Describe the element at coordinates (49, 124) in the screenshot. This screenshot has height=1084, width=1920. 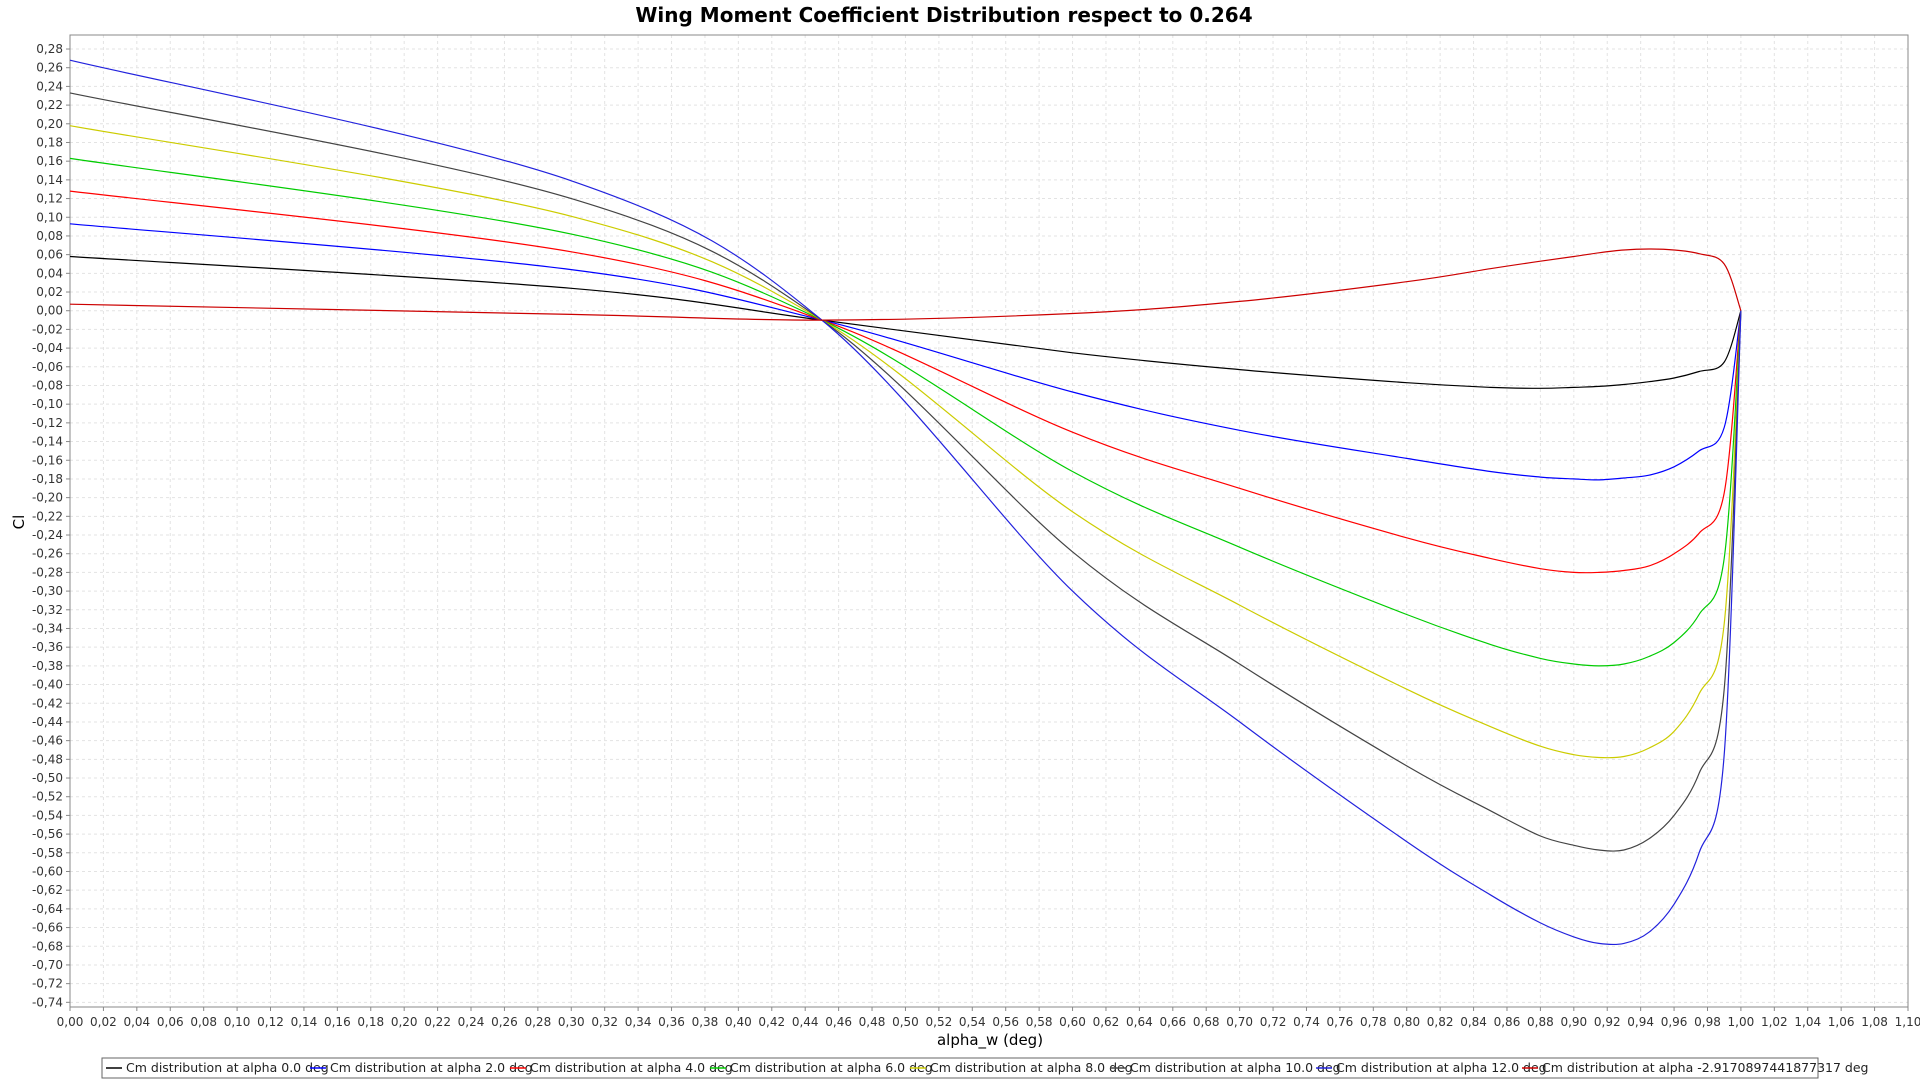
I see `y-tick-label: 0,20` at that location.